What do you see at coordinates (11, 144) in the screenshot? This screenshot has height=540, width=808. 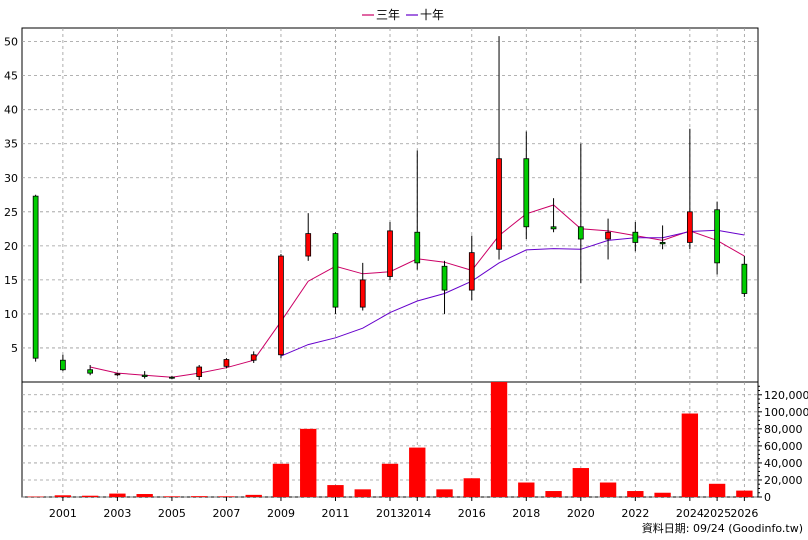 I see `price-y-tick-label: 35` at bounding box center [11, 144].